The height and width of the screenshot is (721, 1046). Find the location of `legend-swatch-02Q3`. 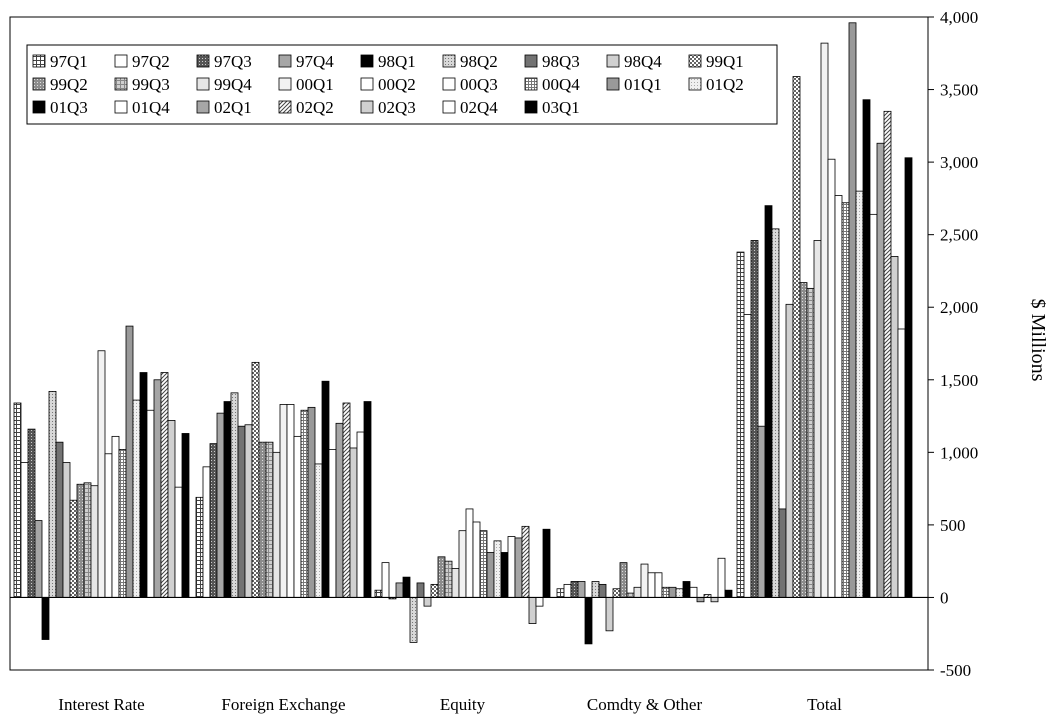

legend-swatch-02Q3 is located at coordinates (367, 107).